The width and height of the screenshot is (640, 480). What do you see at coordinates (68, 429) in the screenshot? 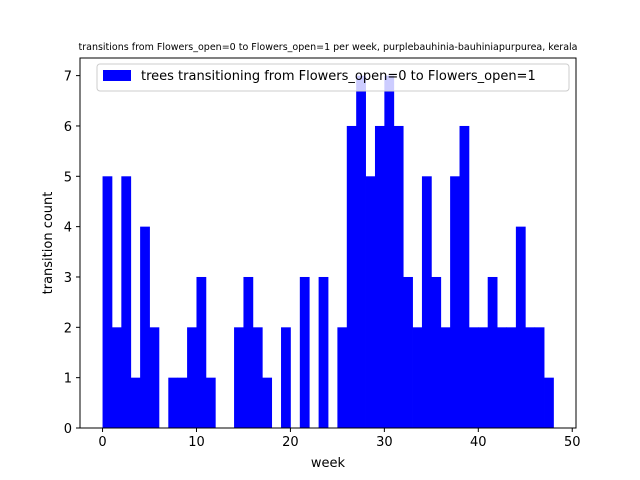
I see `y-tick-label: 0` at bounding box center [68, 429].